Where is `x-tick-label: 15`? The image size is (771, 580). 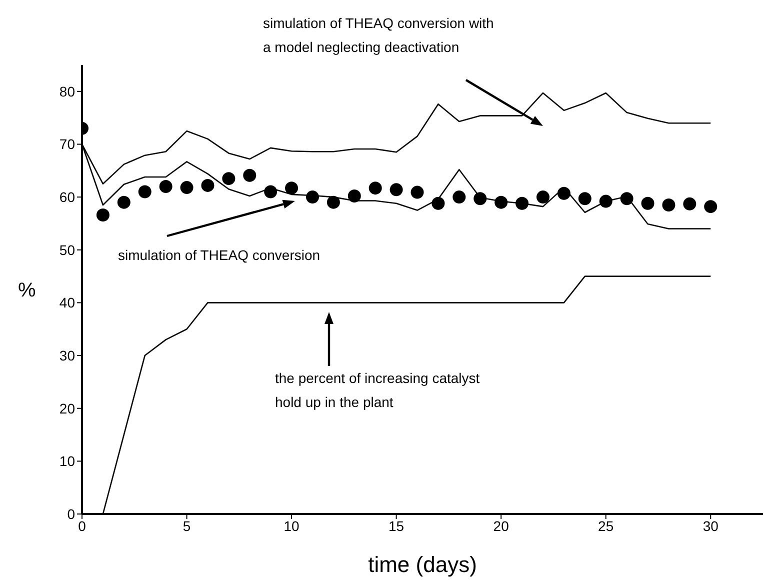 x-tick-label: 15 is located at coordinates (396, 526).